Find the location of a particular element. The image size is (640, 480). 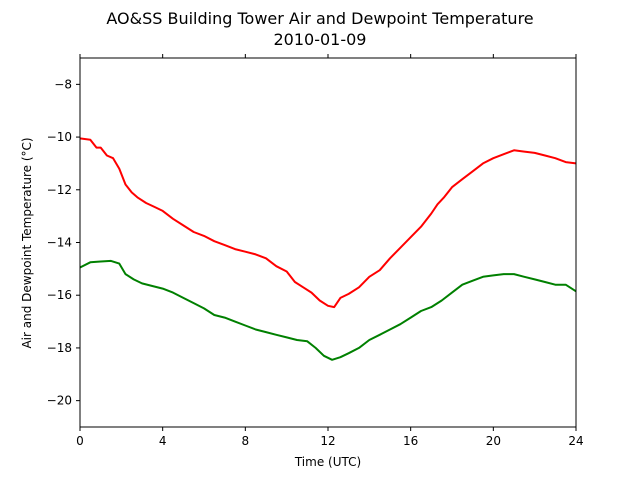

x-tick-label: 20 is located at coordinates (493, 441).